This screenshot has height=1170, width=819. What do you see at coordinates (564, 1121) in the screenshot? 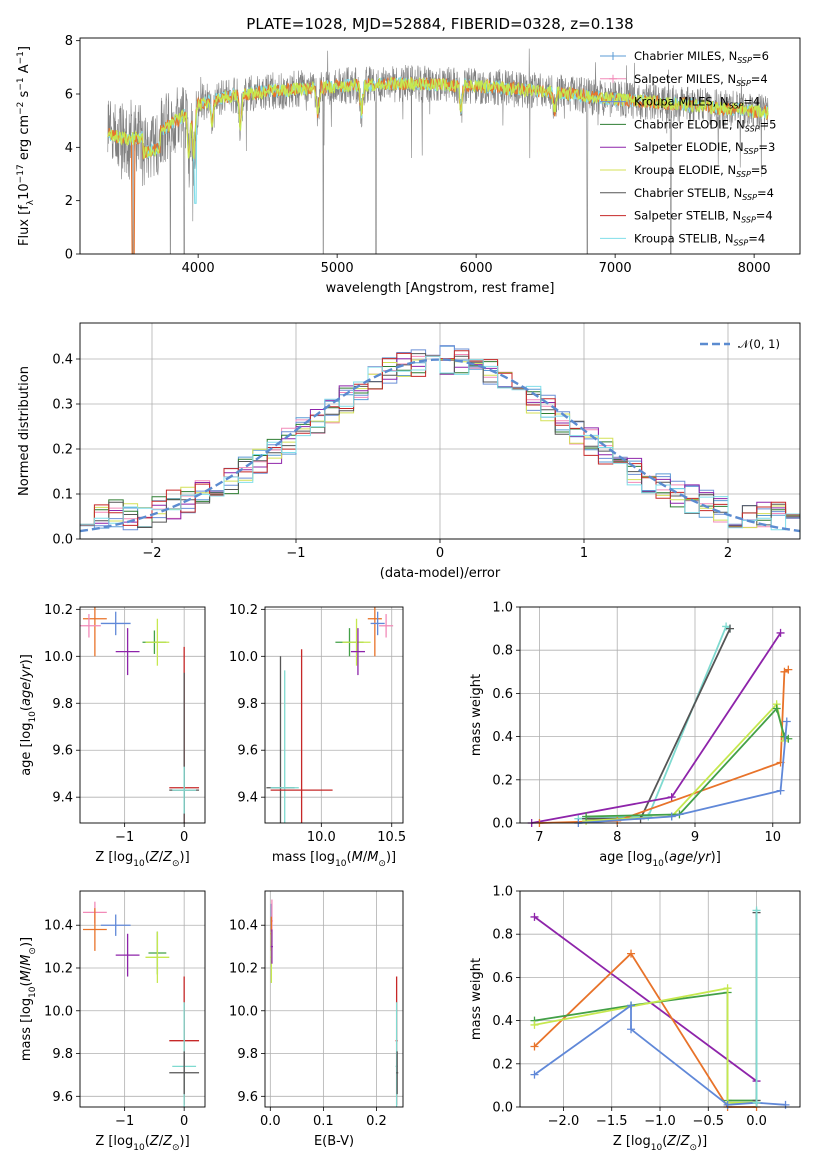
I see `x-tick-label: −2.0` at bounding box center [564, 1121].